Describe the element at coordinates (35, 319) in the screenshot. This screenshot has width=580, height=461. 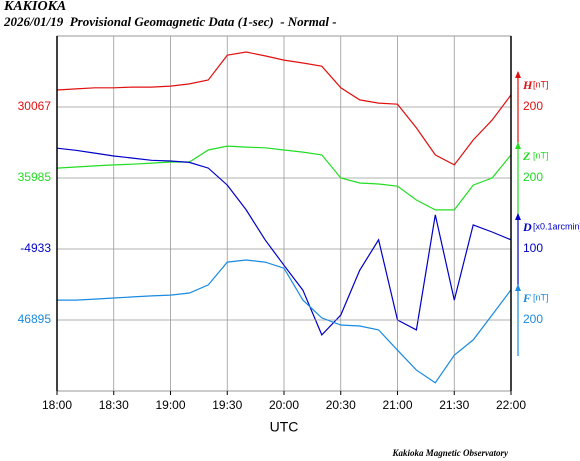
I see `baseline-label: 46895` at that location.